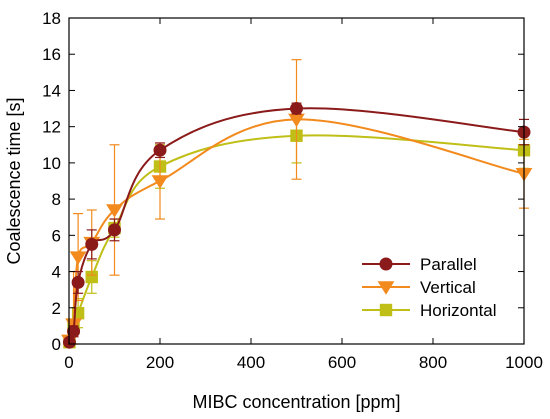 The image size is (550, 419). I want to click on x-tick-label: 800, so click(433, 362).